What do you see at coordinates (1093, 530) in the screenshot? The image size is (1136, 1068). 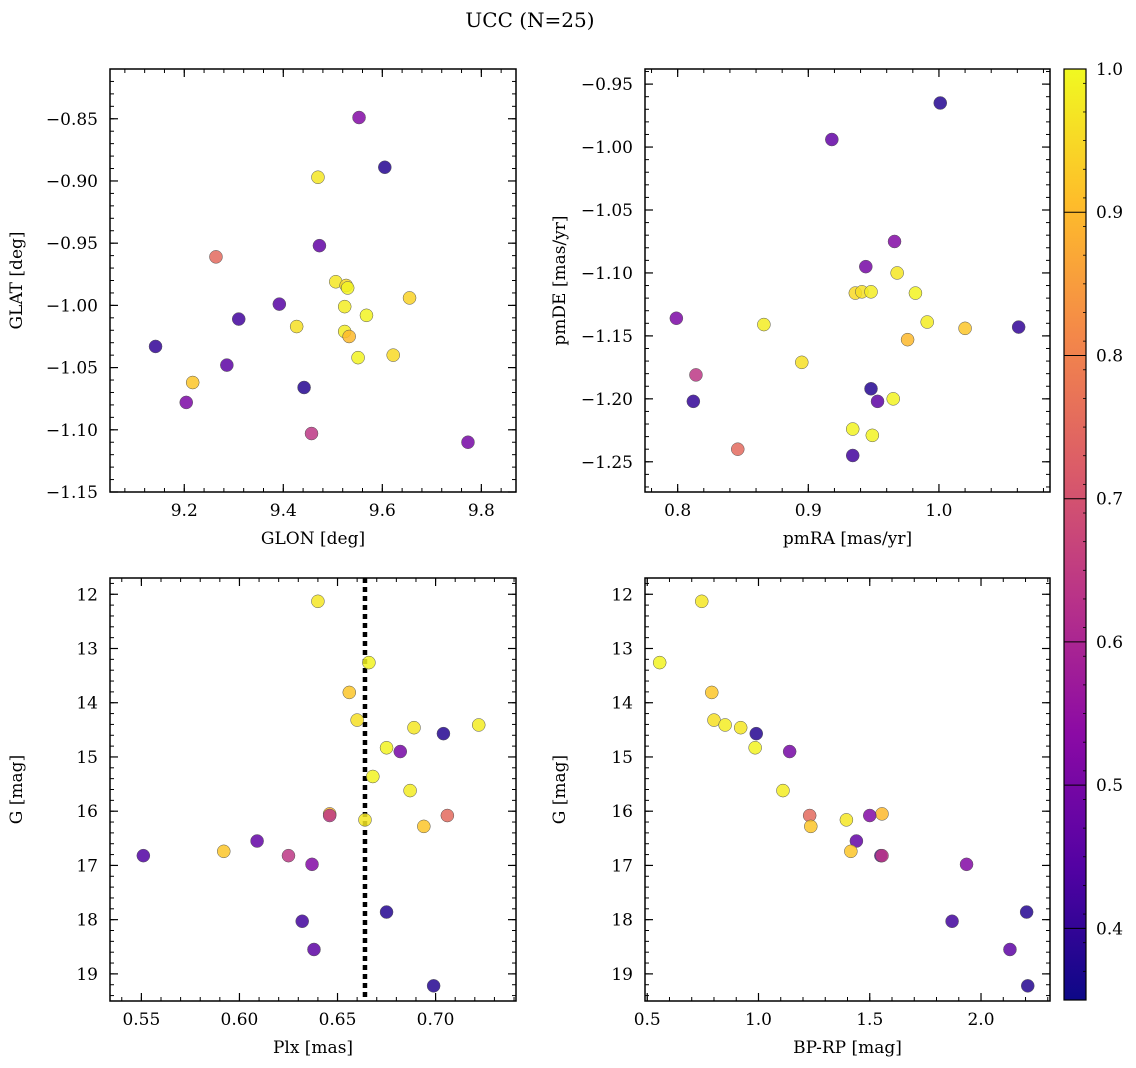 I see `colorbar: 0.4 0.5 0.6 0.7 0.8 0.9 1.0` at bounding box center [1093, 530].